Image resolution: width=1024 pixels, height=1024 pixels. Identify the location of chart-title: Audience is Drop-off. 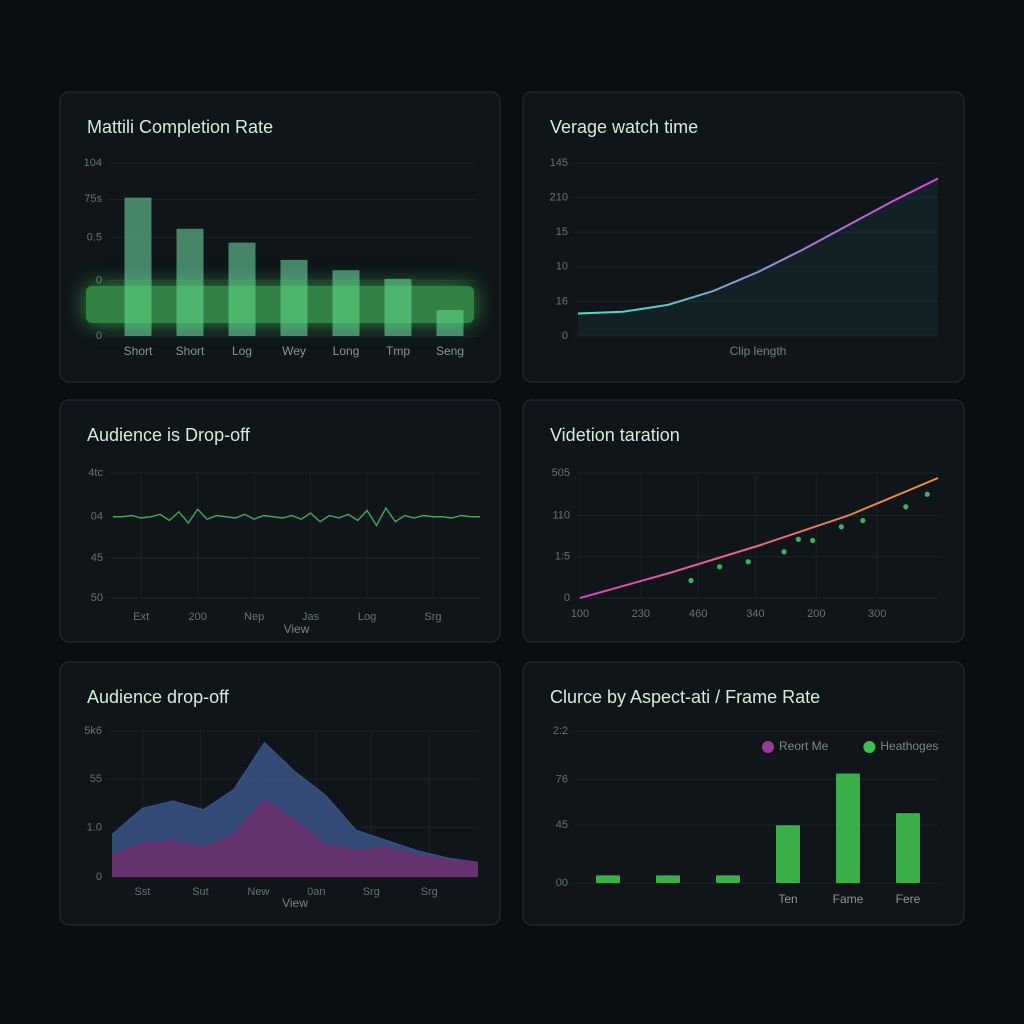
(169, 435).